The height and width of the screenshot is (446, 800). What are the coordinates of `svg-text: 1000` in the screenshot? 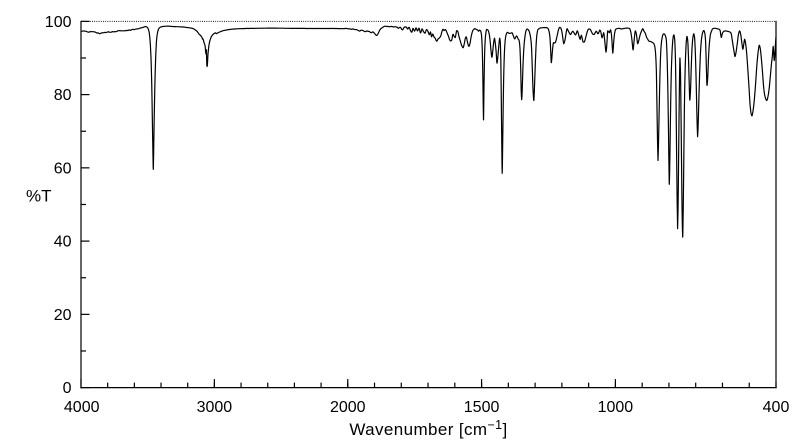 It's located at (616, 407).